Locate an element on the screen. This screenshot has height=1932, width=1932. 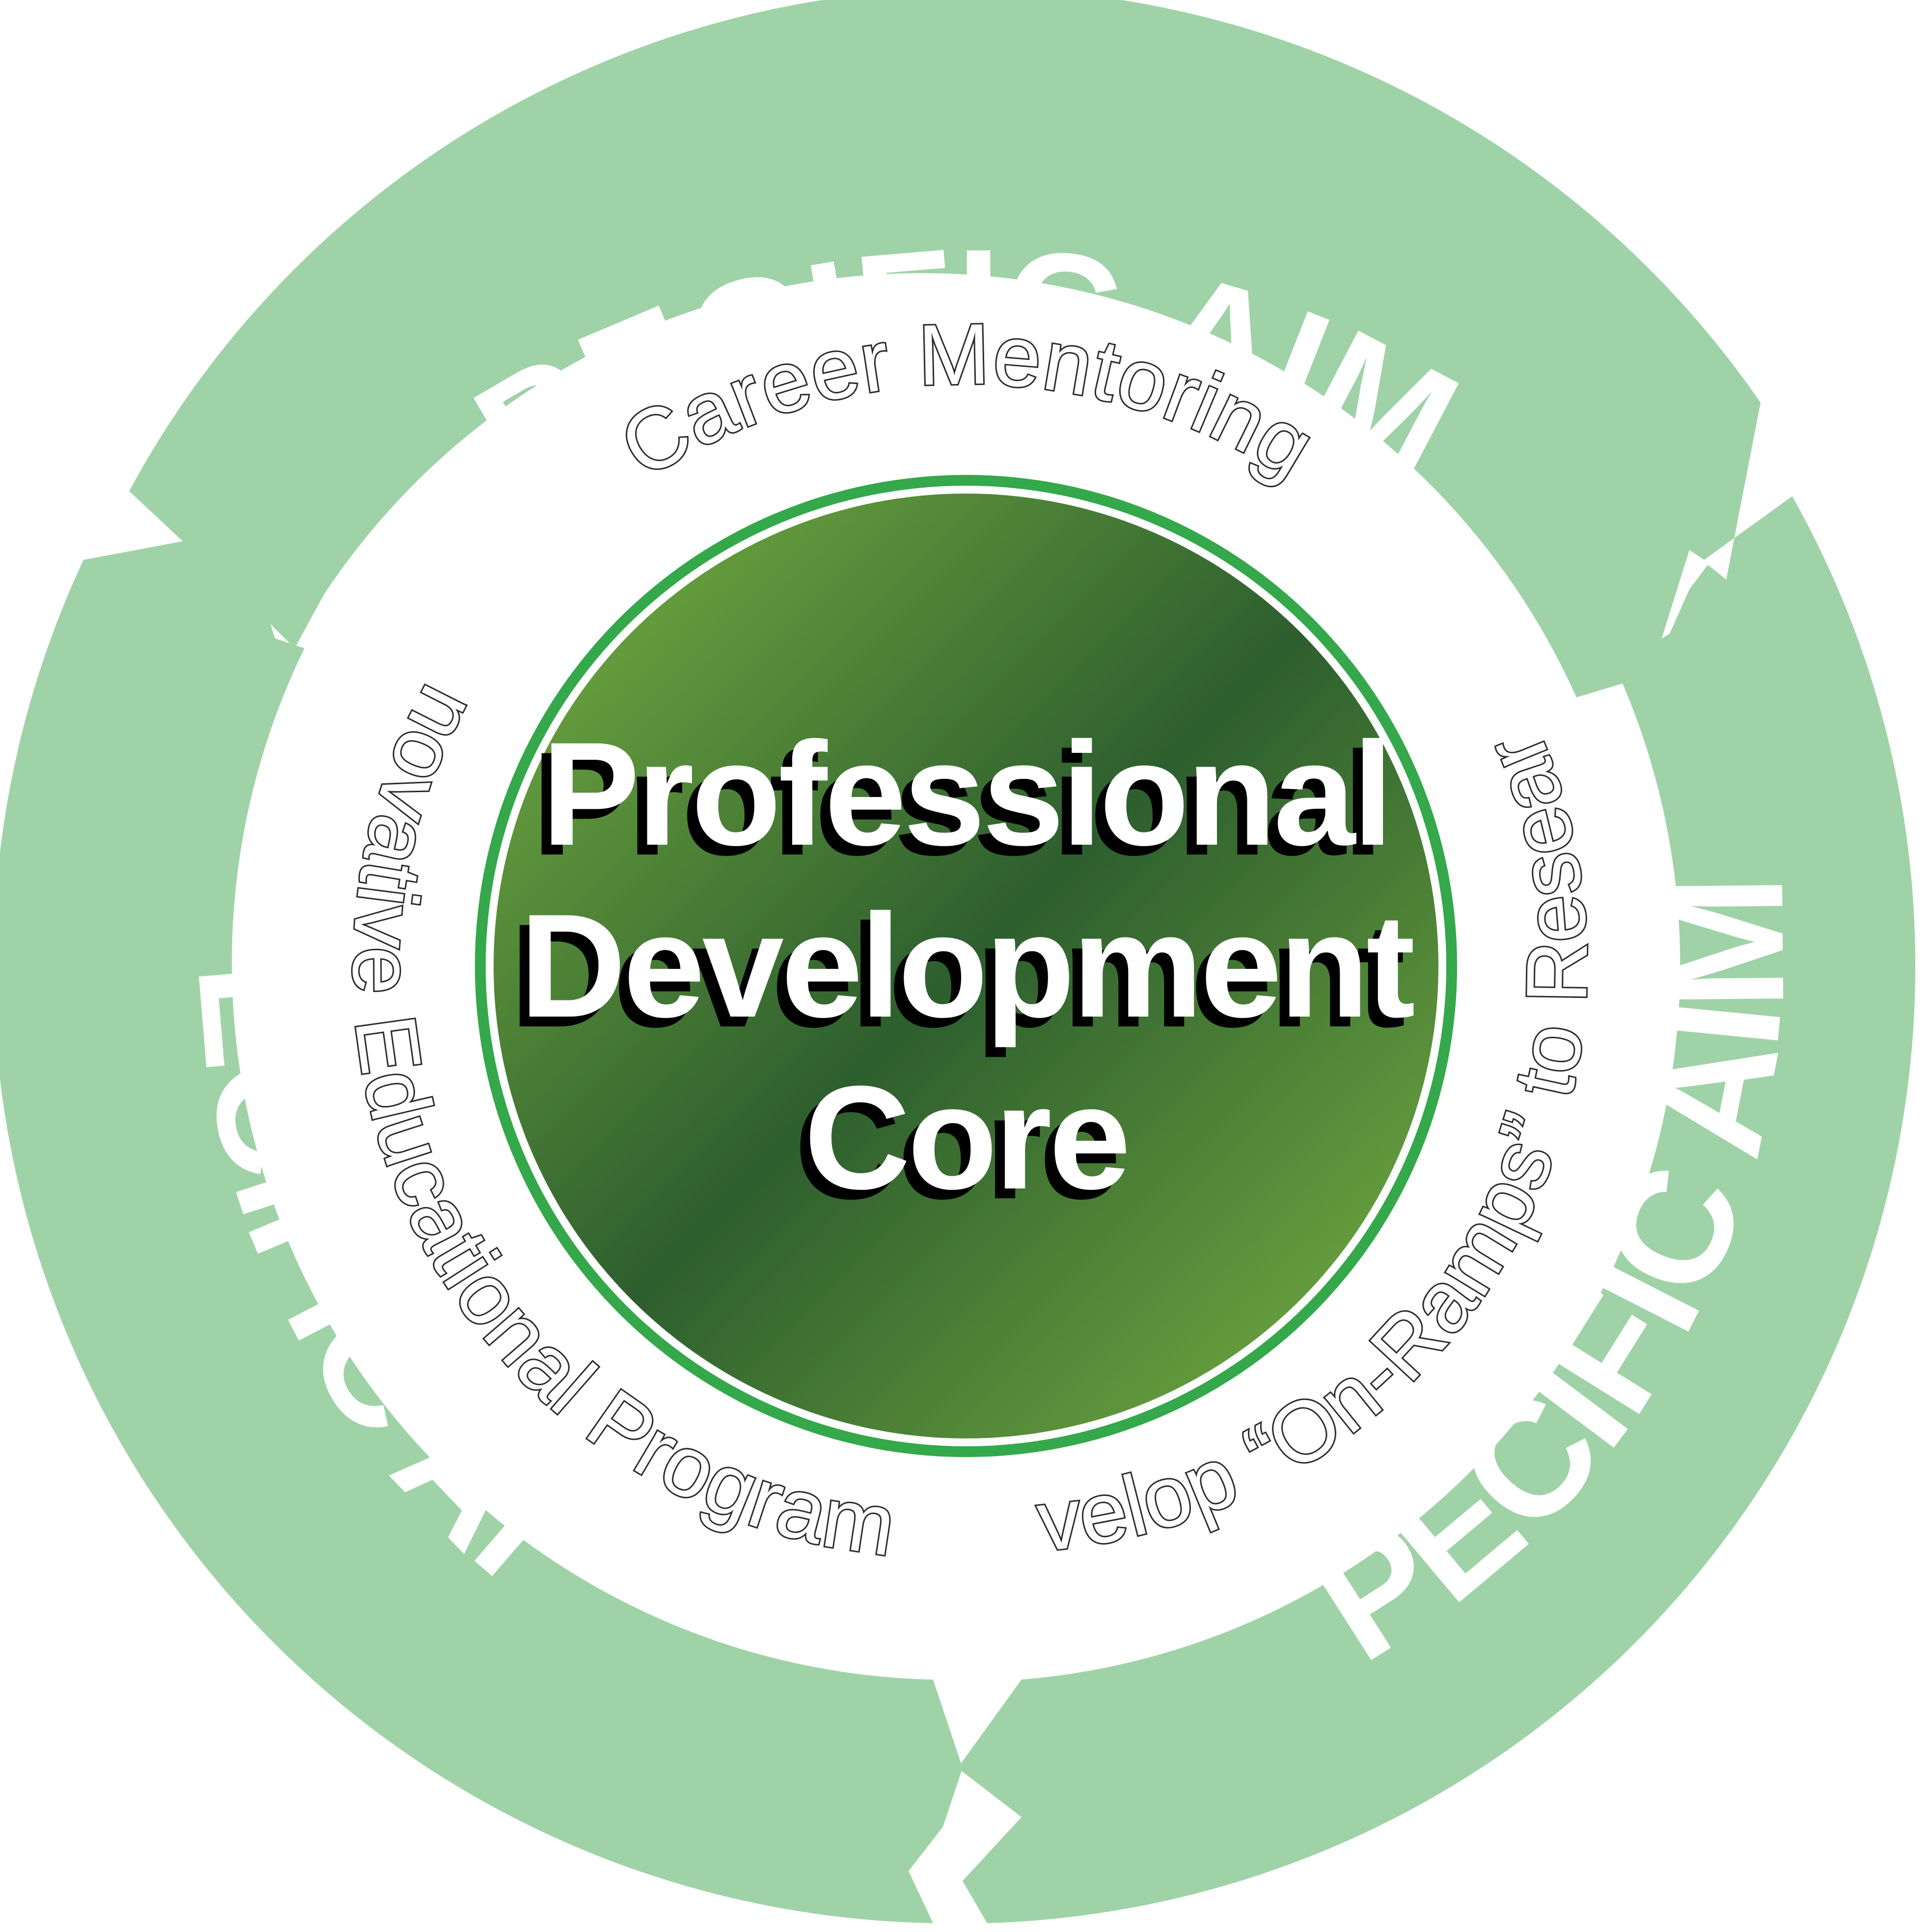
core-line1: Professional is located at coordinates (967, 794).